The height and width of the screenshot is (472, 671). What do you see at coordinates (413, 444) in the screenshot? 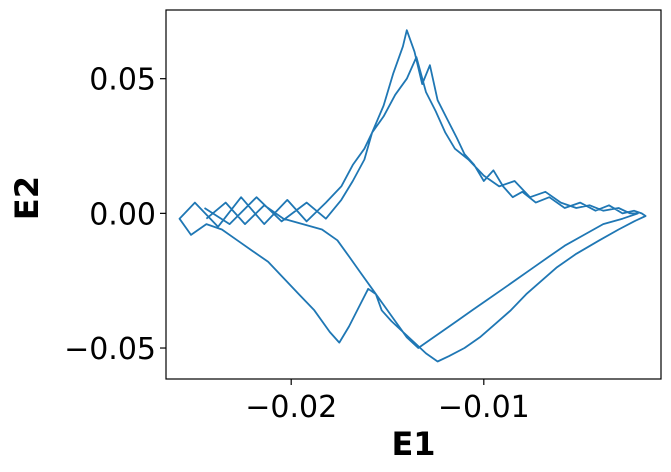
I see `x-axis-label: E1` at bounding box center [413, 444].